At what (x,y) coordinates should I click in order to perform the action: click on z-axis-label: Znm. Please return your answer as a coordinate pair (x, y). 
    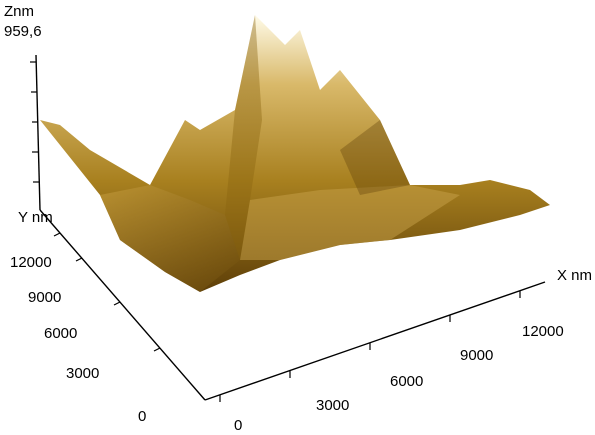
    Looking at the image, I should click on (19, 11).